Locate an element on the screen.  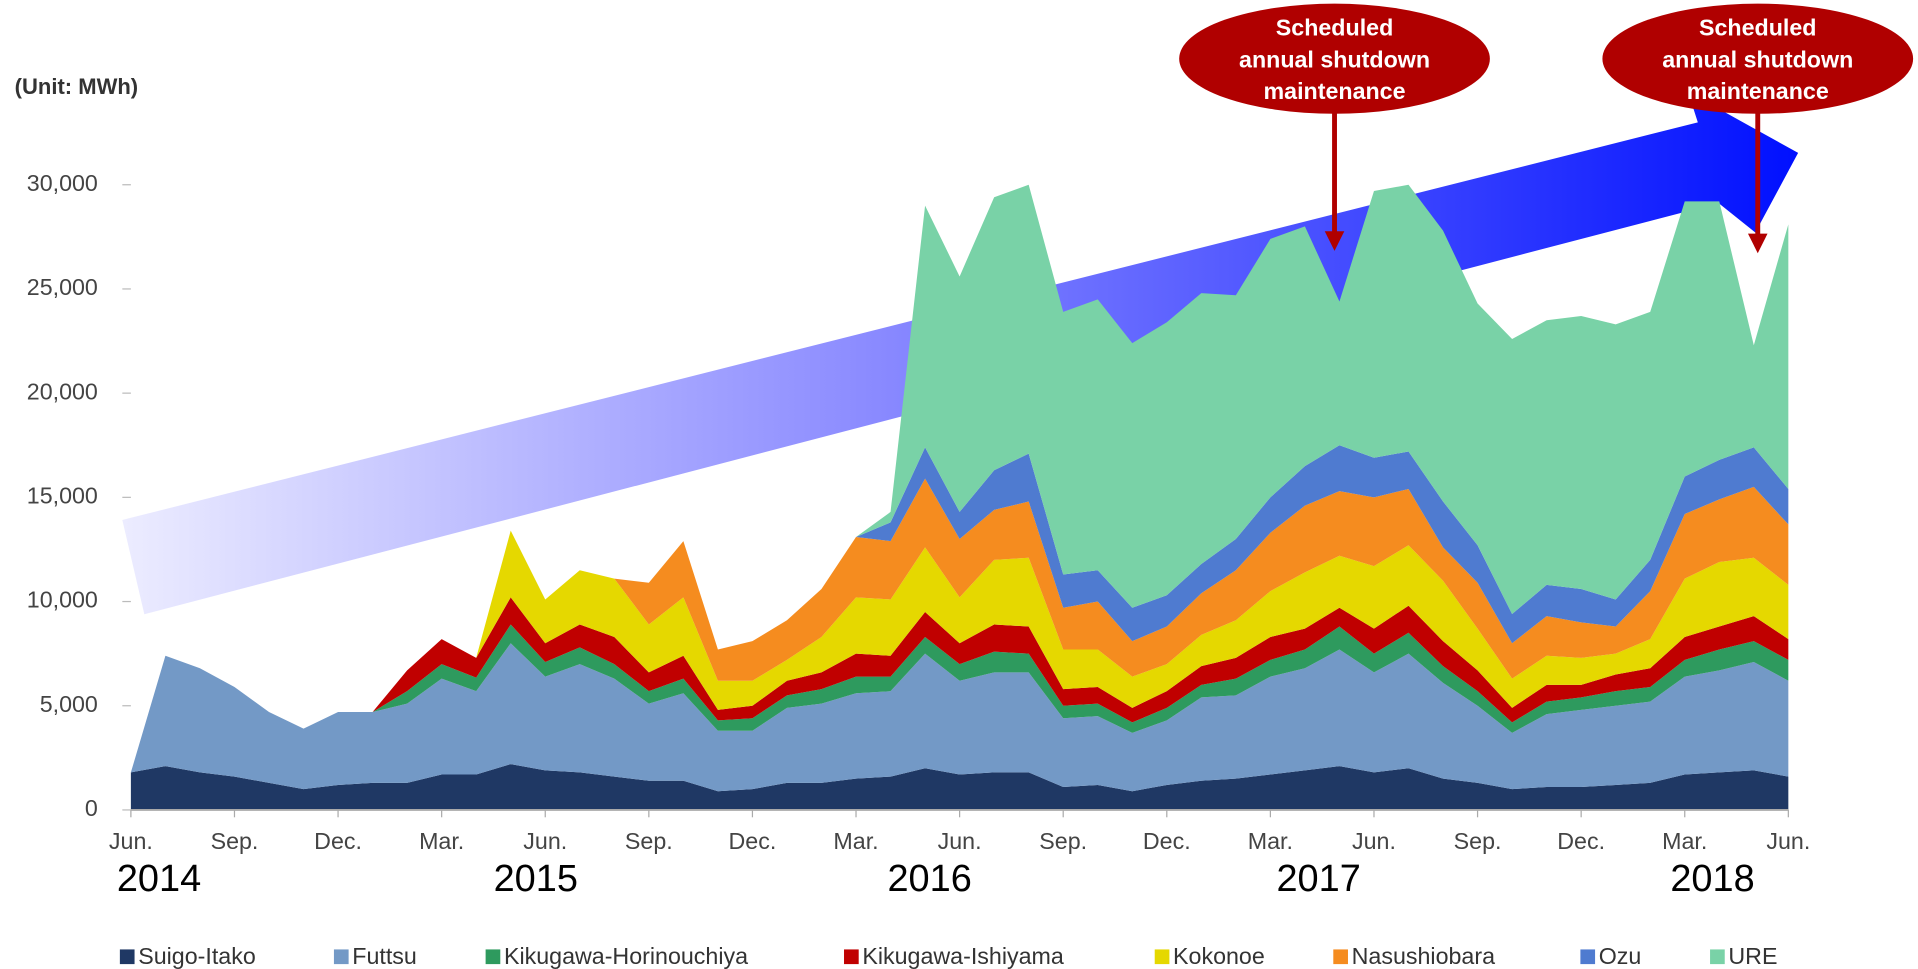
y-axis-label: (Unit: MWh) is located at coordinates (76, 86).